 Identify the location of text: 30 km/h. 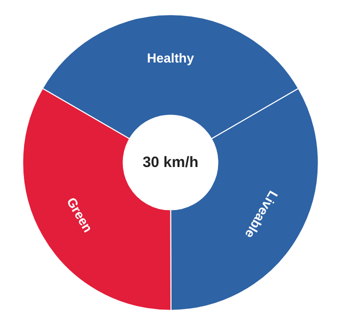
(170, 162).